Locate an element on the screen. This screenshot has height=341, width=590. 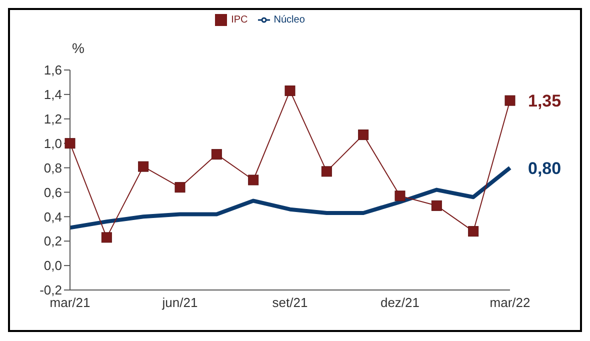
x-tick-label: mar/22 is located at coordinates (510, 302).